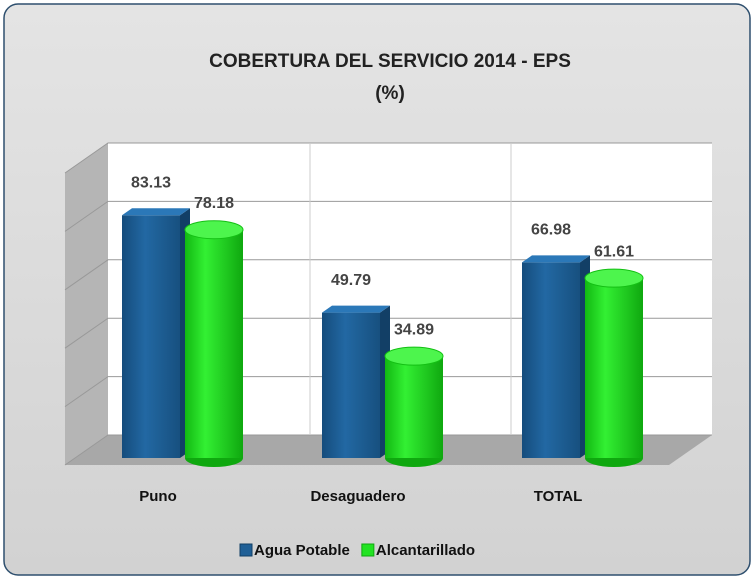 Image resolution: width=755 pixels, height=580 pixels. I want to click on data-label: 34.89, so click(414, 329).